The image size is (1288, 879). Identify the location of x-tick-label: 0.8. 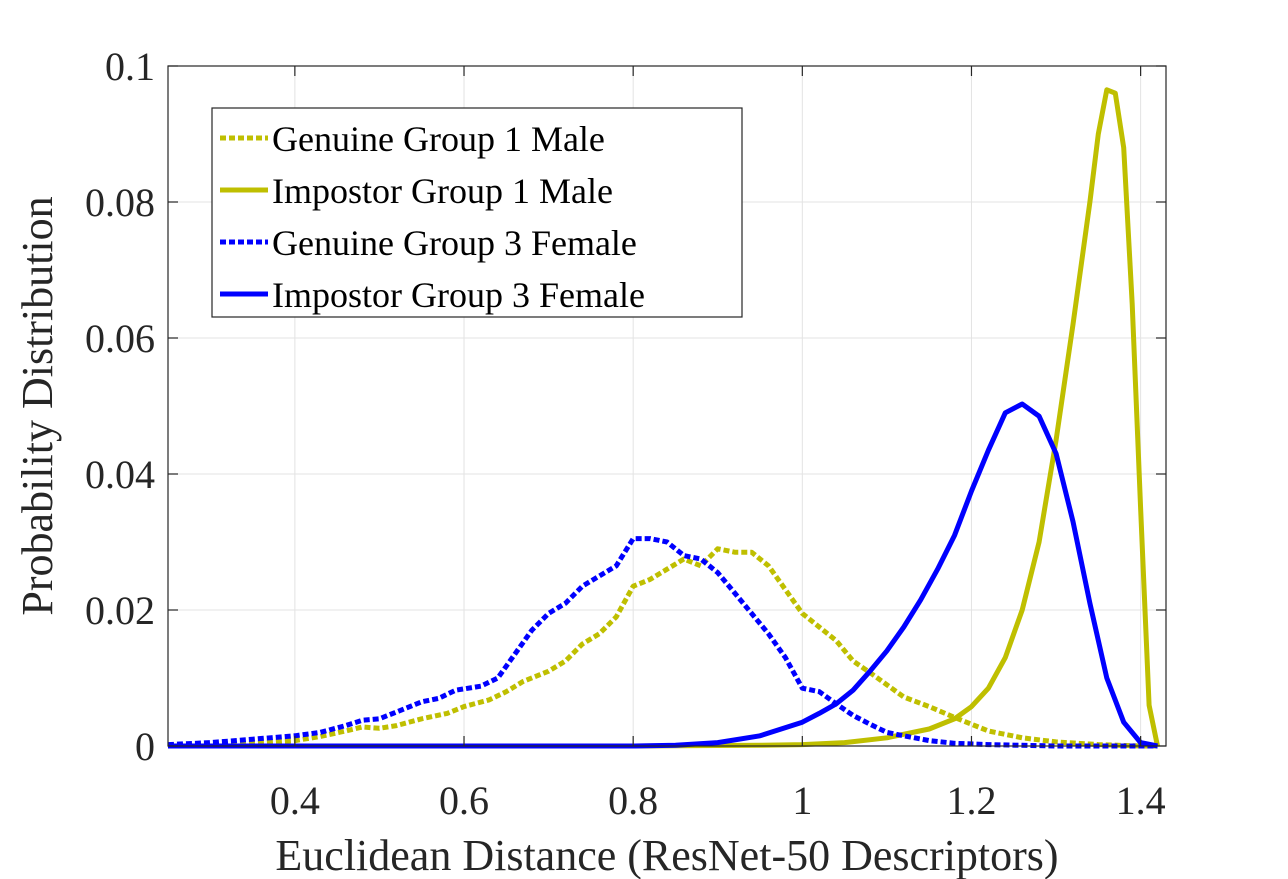
(633, 800).